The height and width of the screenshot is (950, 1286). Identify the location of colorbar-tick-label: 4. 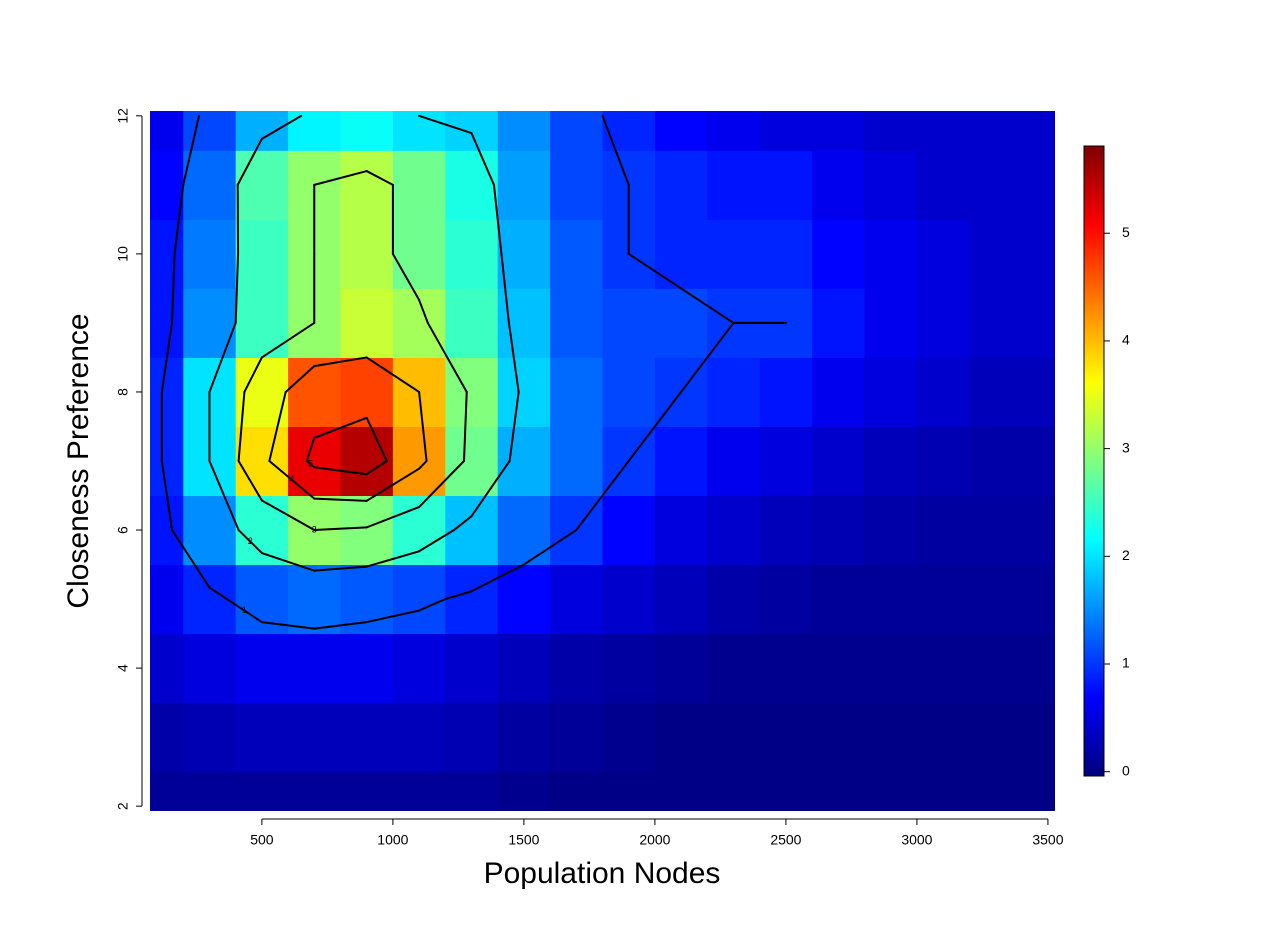
(1126, 340).